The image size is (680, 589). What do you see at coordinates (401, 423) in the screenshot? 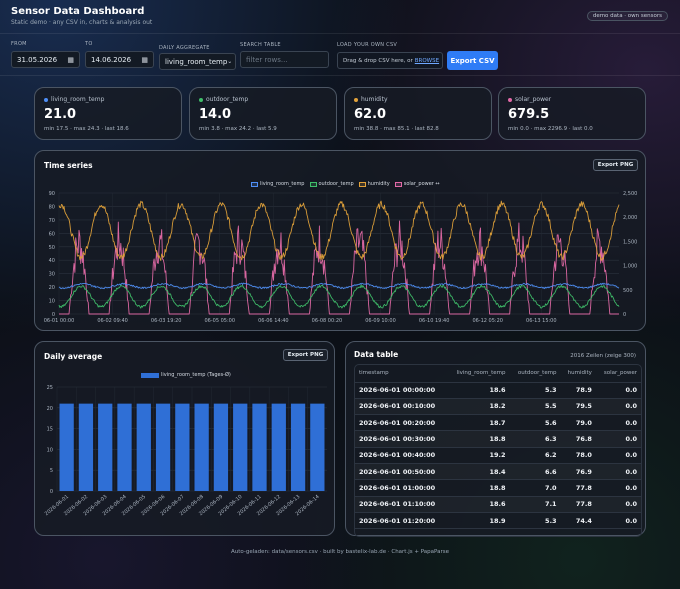
I see `table-cell: 2026-06-01 00:20:00` at bounding box center [401, 423].